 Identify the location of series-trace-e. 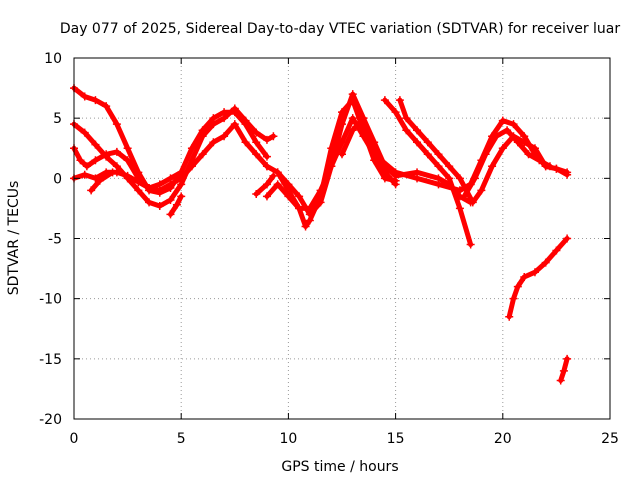
(102, 181).